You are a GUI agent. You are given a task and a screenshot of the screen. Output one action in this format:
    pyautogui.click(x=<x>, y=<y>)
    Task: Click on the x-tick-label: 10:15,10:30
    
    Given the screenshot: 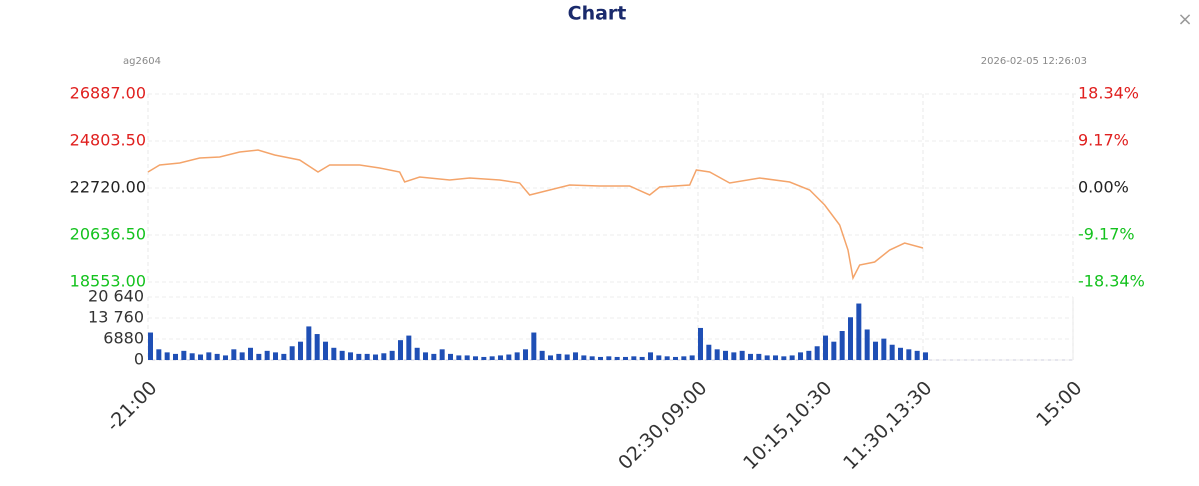 What is the action you would take?
    pyautogui.click(x=787, y=425)
    